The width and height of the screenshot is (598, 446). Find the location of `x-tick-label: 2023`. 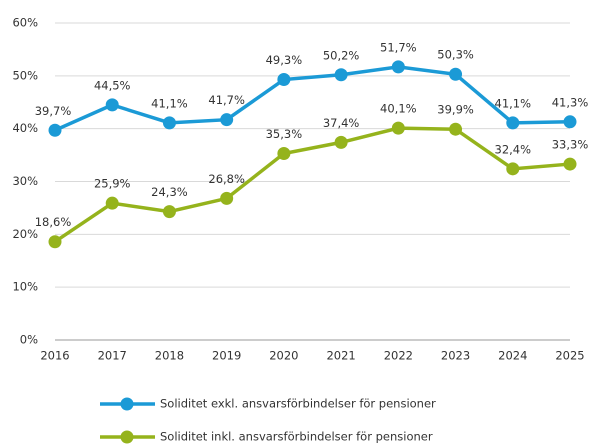

x-tick-label: 2023 is located at coordinates (455, 356).